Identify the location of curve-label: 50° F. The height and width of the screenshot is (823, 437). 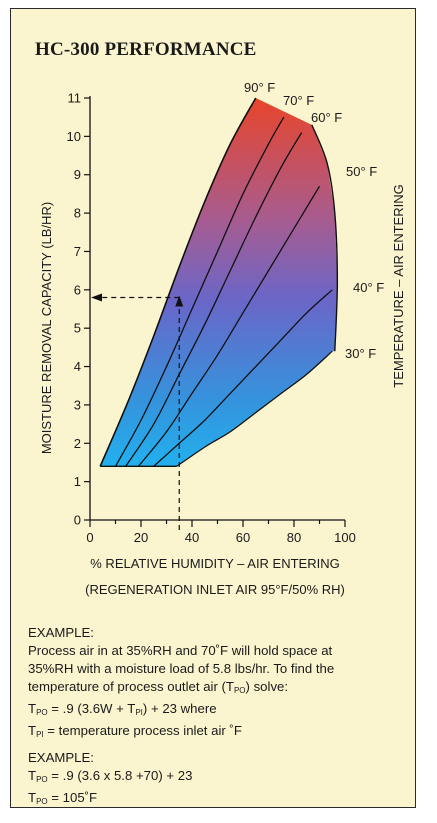
(361, 171).